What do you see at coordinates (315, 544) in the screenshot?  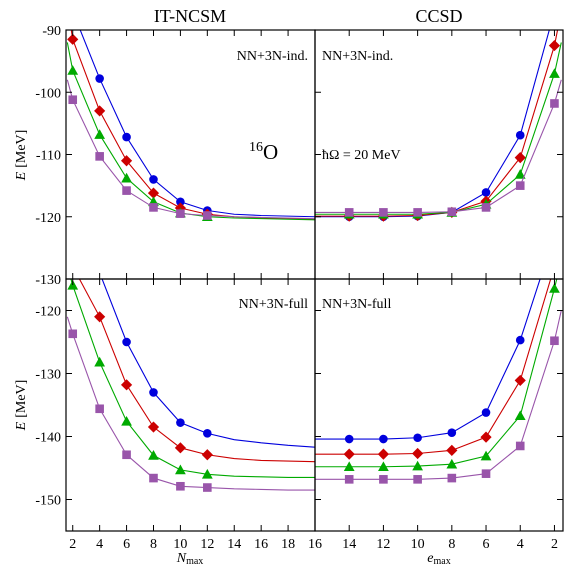 I see `x-tick-label-right: 16` at bounding box center [315, 544].